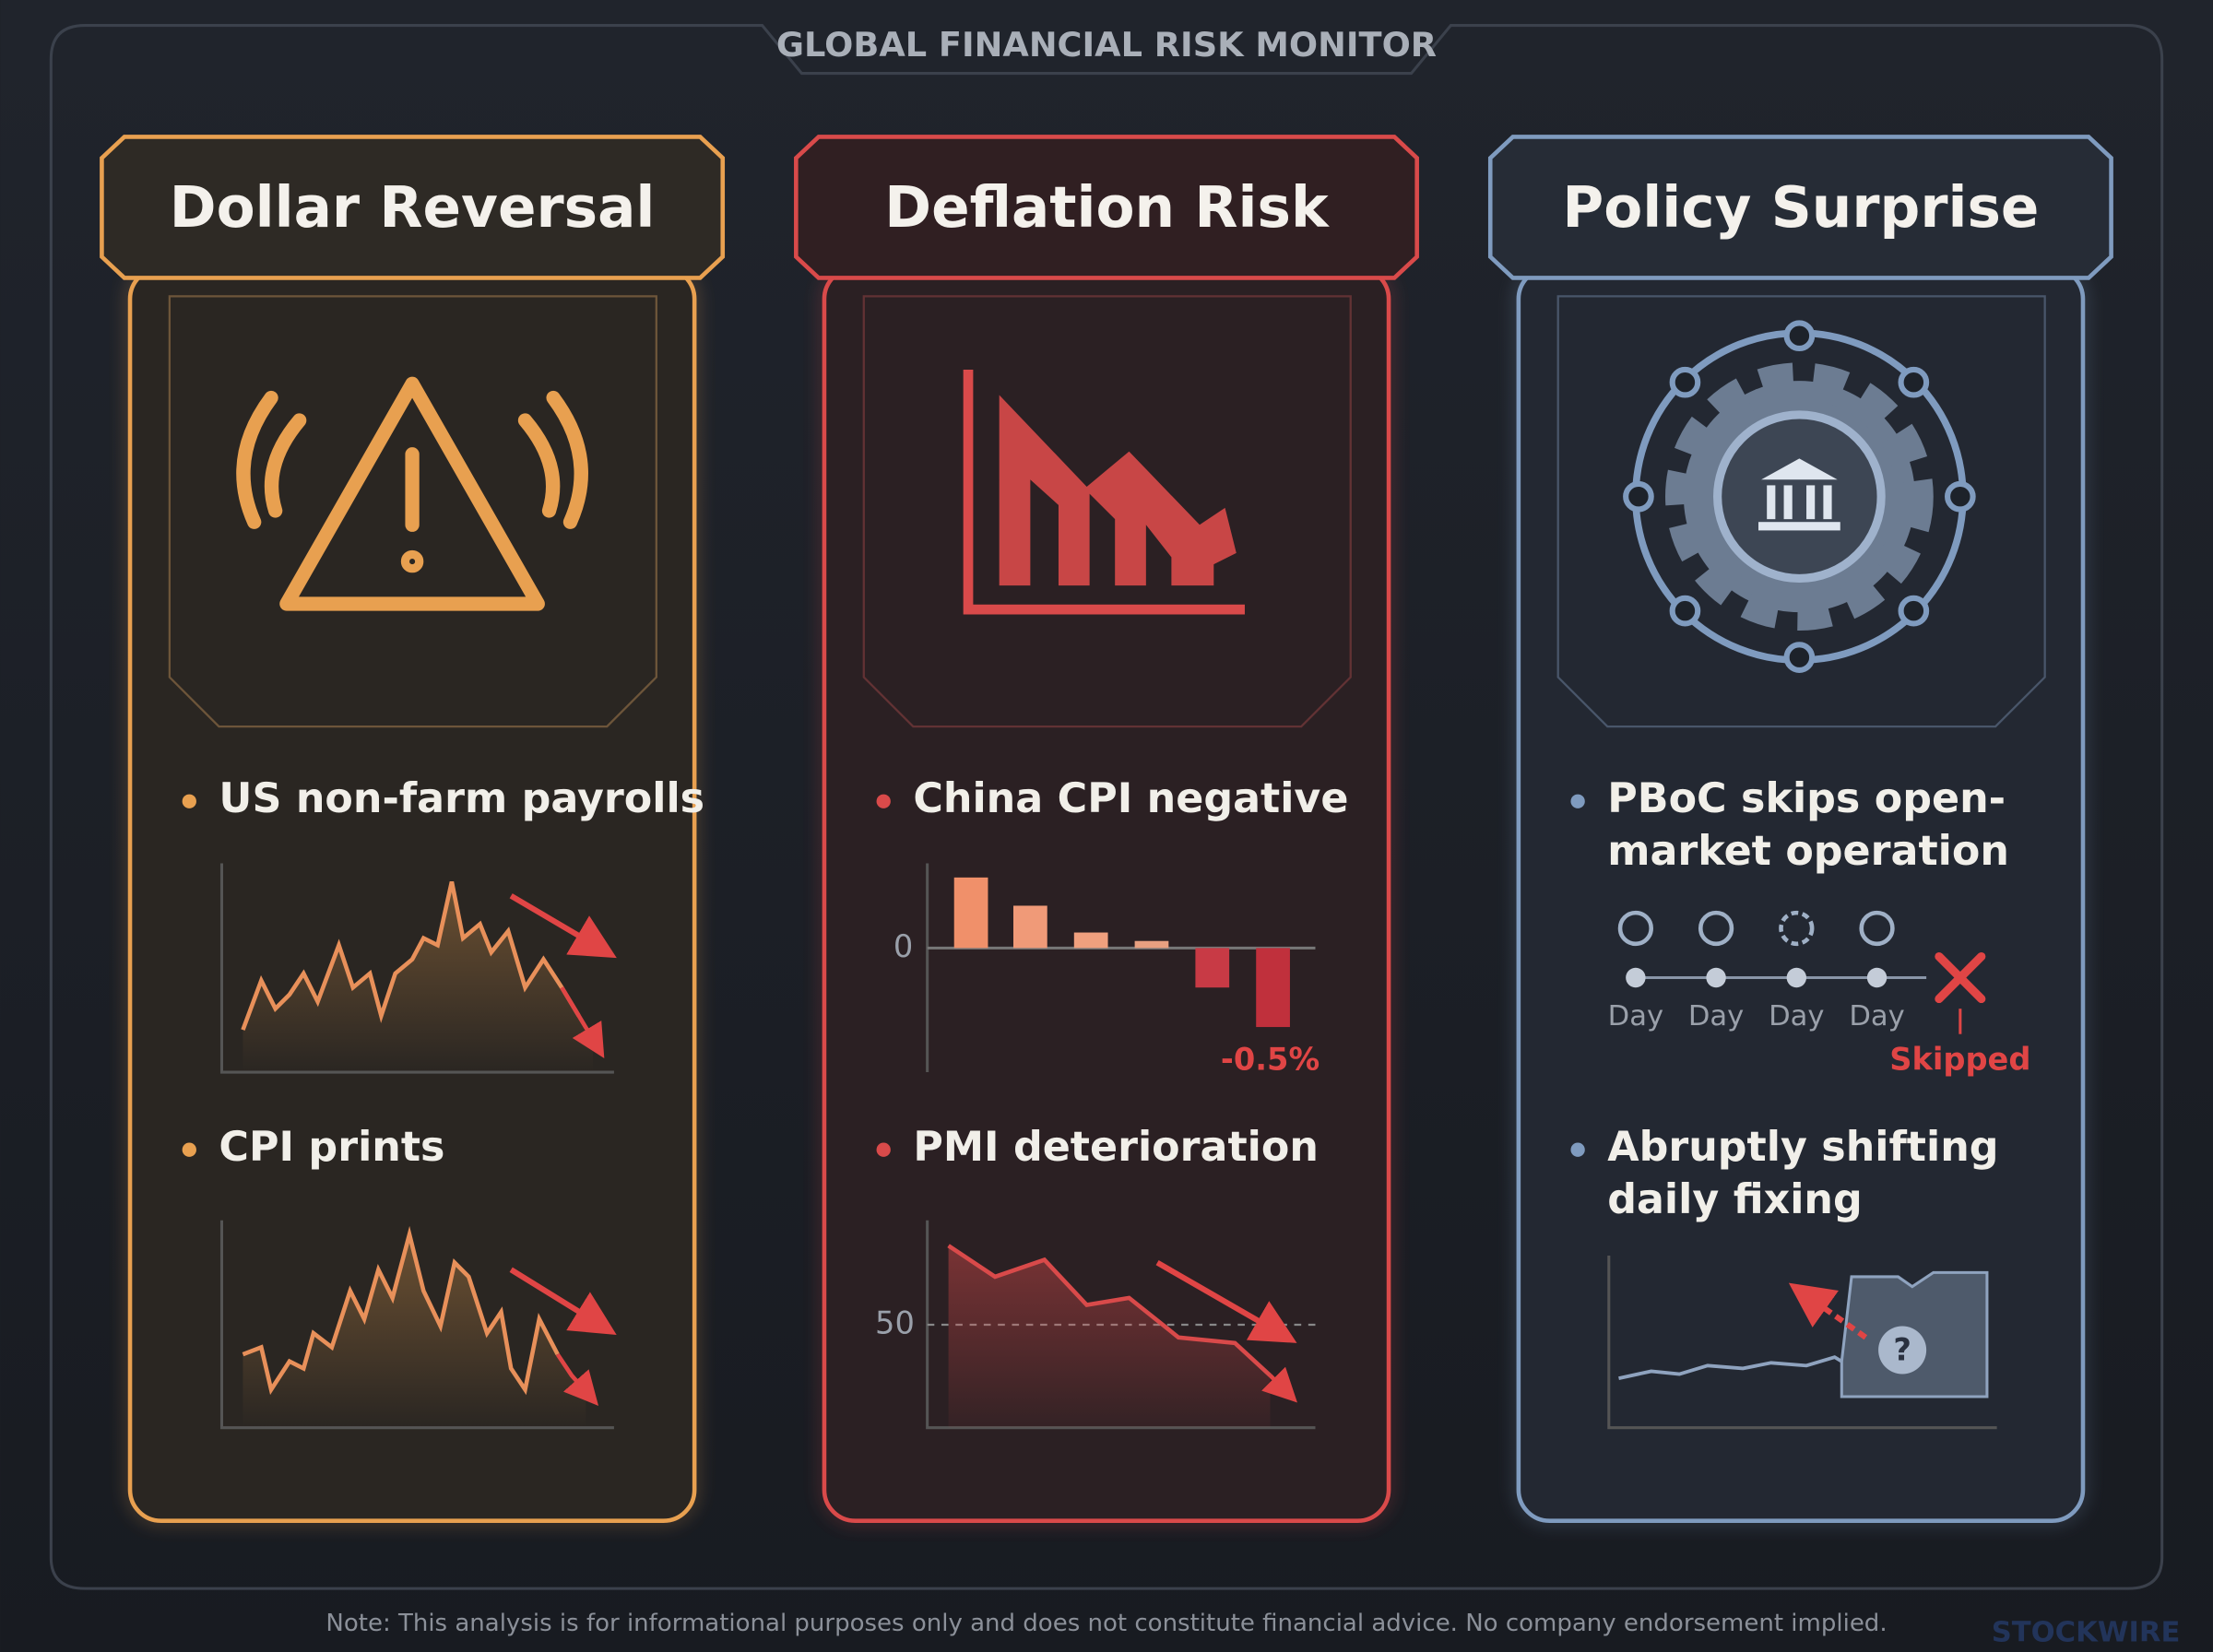 This screenshot has height=1652, width=2213. I want to click on page-title: GLOBAL FINANCIAL RISK MONITOR, so click(1106, 45).